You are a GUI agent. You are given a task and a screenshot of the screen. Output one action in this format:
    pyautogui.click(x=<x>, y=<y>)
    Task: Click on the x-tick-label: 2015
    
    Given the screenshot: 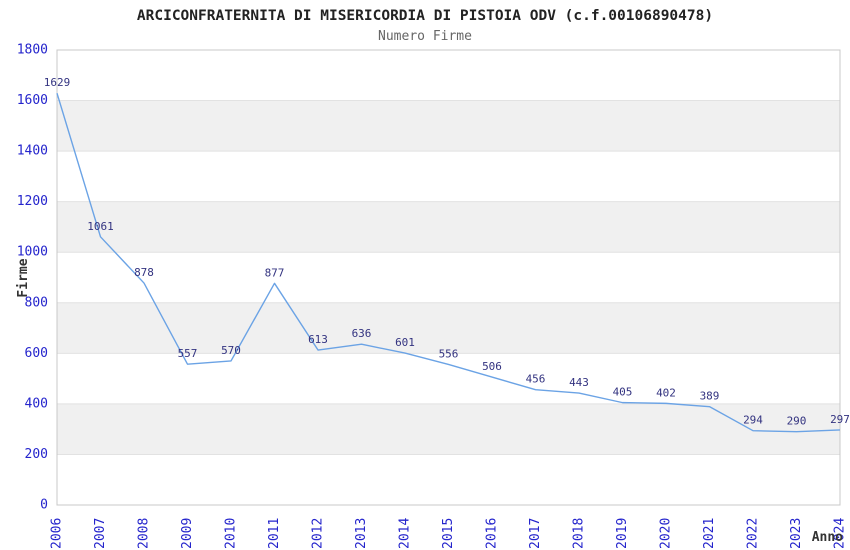 What is the action you would take?
    pyautogui.click(x=448, y=533)
    